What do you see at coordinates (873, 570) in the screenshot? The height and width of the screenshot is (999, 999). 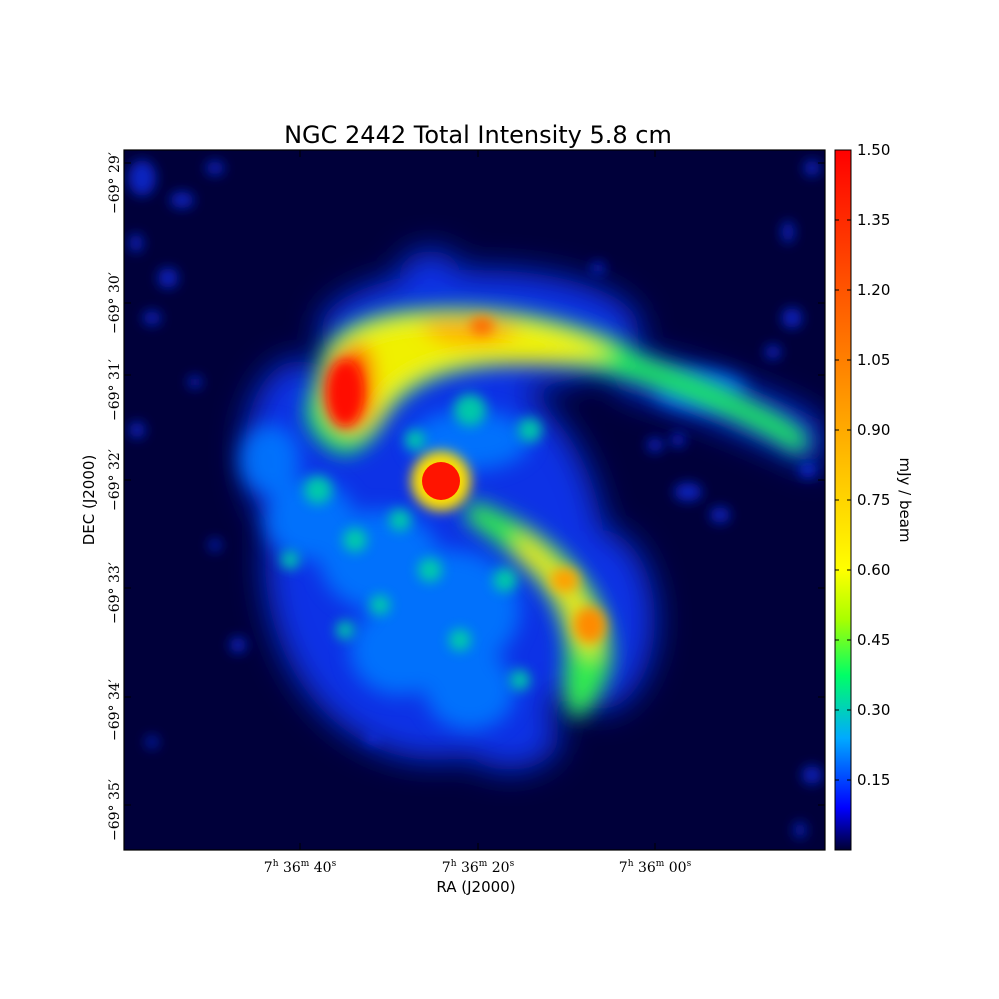 I see `colorbar-tick-label: 0.60` at bounding box center [873, 570].